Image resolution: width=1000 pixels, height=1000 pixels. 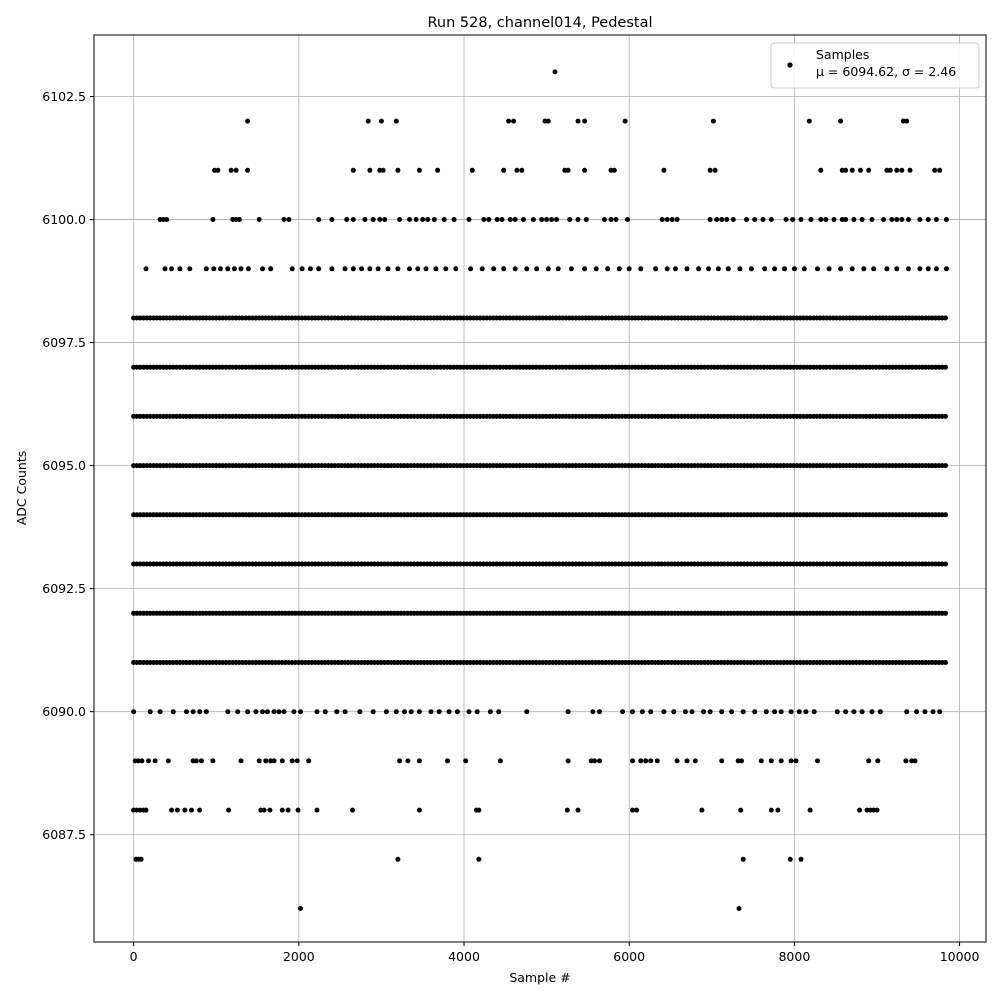 I want to click on y-tick-label: 6102.5, so click(x=64, y=96).